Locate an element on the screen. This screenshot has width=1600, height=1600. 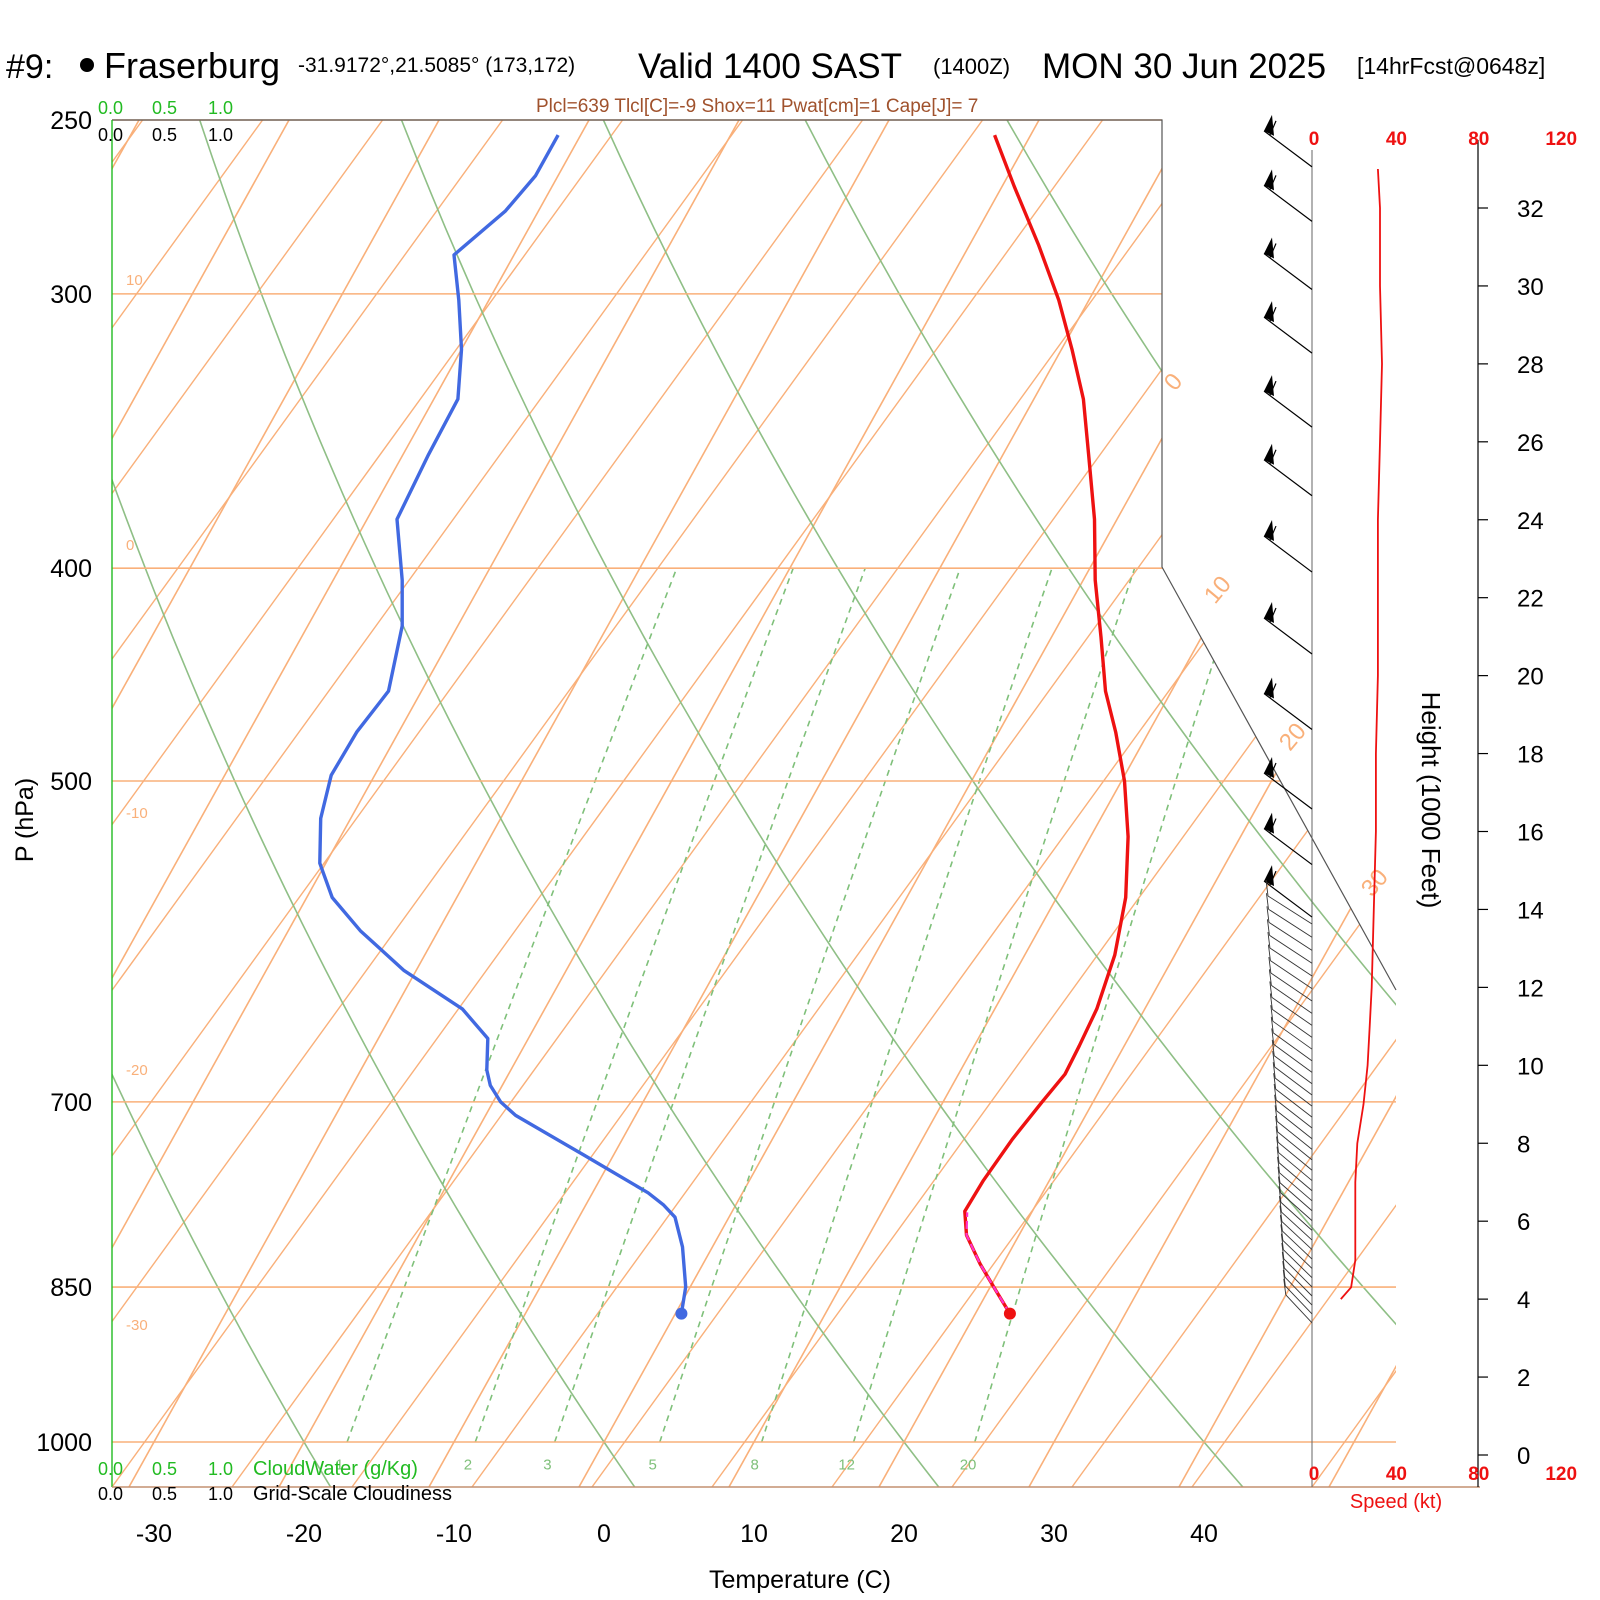
isotherm-label: 10 is located at coordinates (134, 280).